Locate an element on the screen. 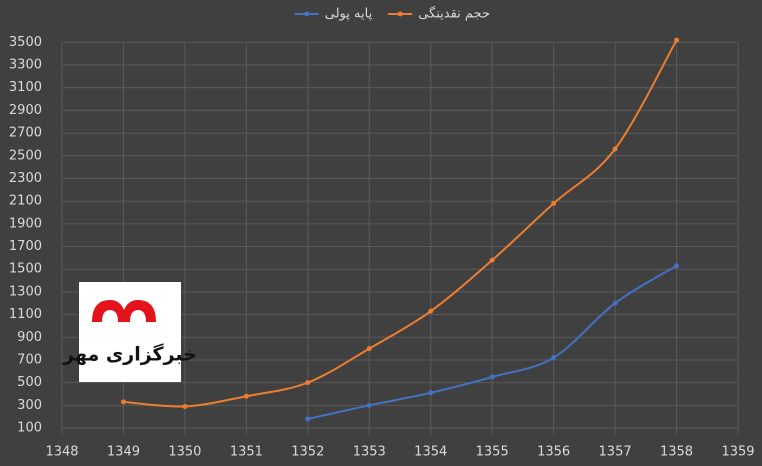 This screenshot has width=762, height=466. y-tick-label: 1500 is located at coordinates (25, 269).